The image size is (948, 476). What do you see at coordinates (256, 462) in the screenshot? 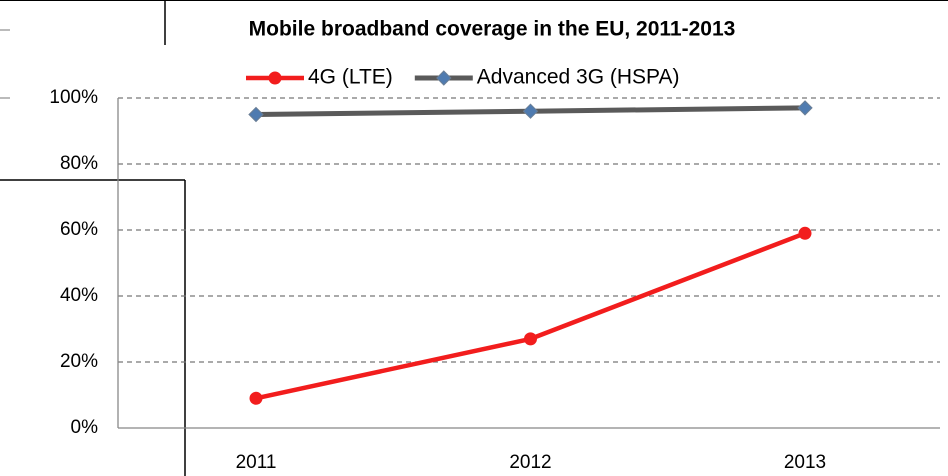
I see `x-tick-label: 2011` at bounding box center [256, 462].